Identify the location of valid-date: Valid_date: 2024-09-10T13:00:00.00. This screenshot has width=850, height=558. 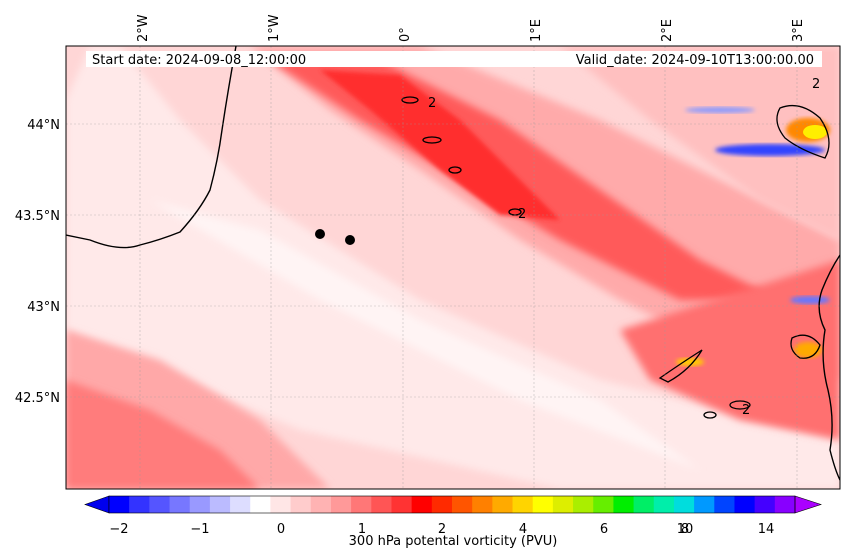
(695, 60).